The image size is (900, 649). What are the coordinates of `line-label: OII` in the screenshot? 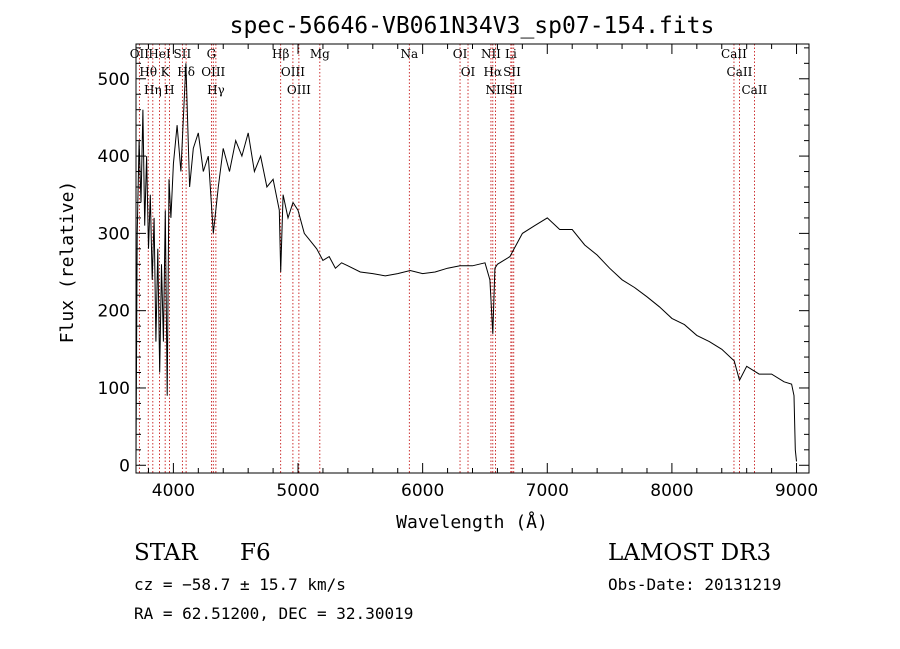 It's located at (140, 54).